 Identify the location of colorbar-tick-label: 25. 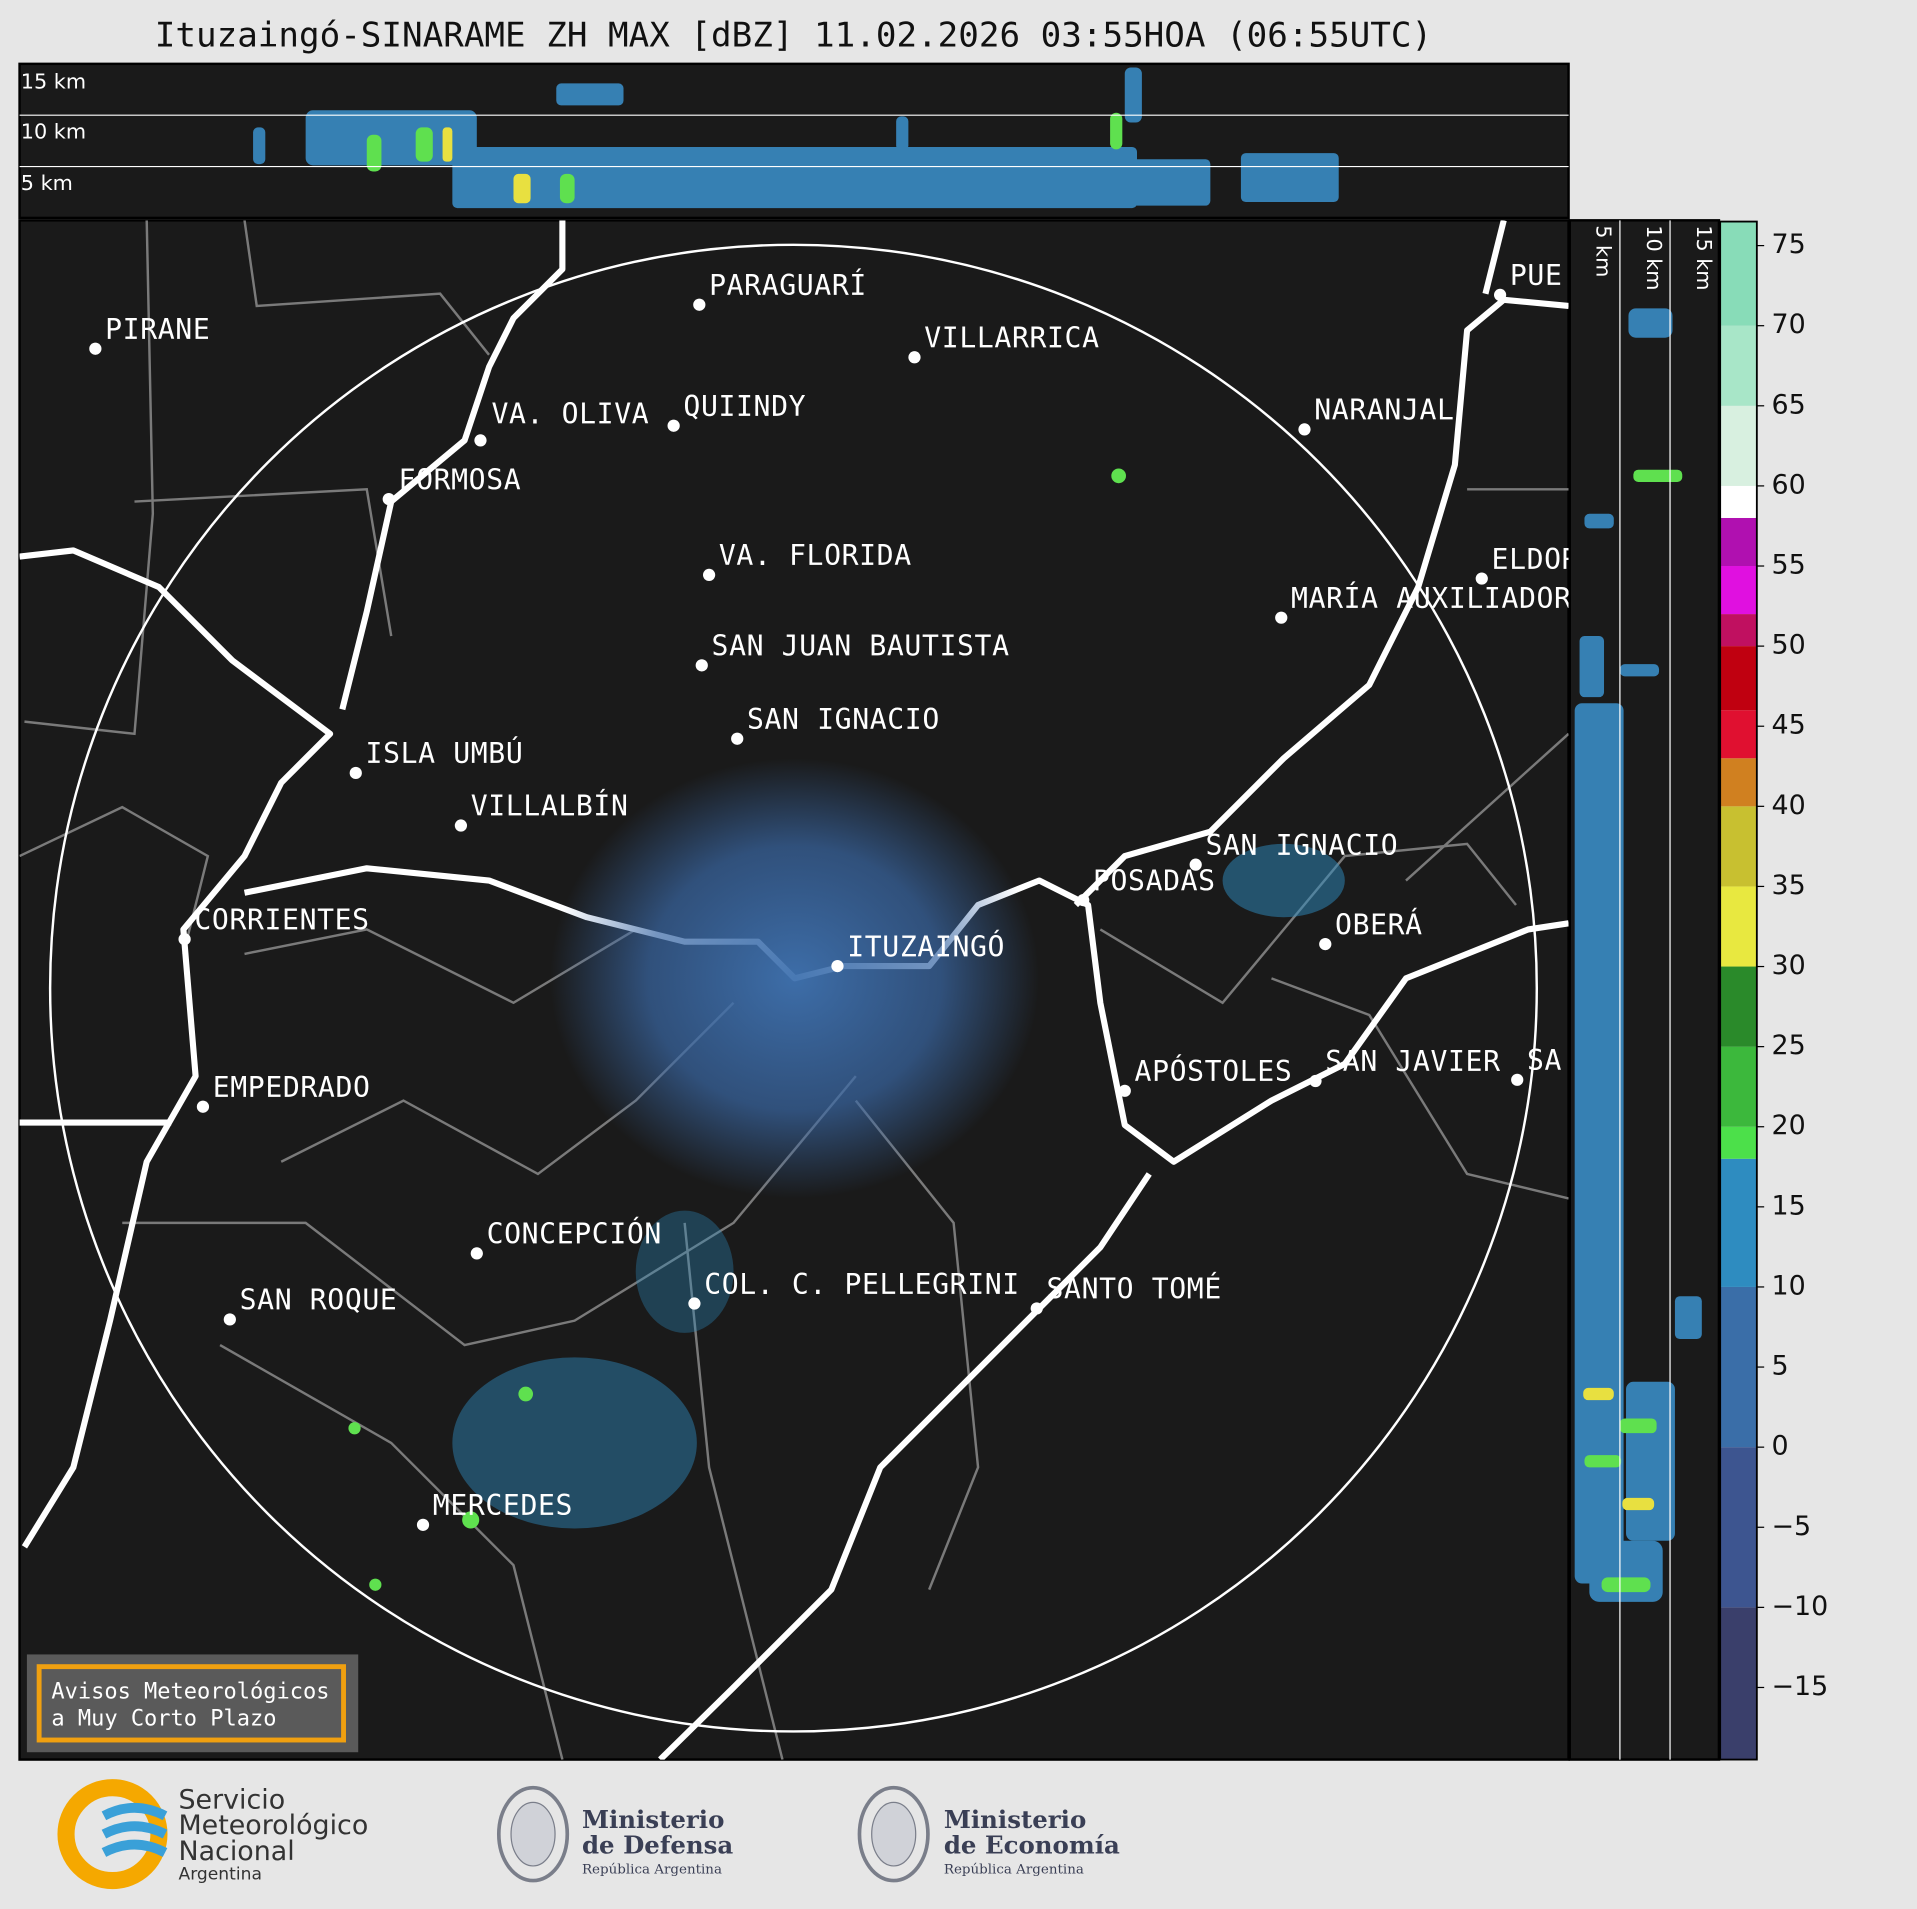
(1789, 1045).